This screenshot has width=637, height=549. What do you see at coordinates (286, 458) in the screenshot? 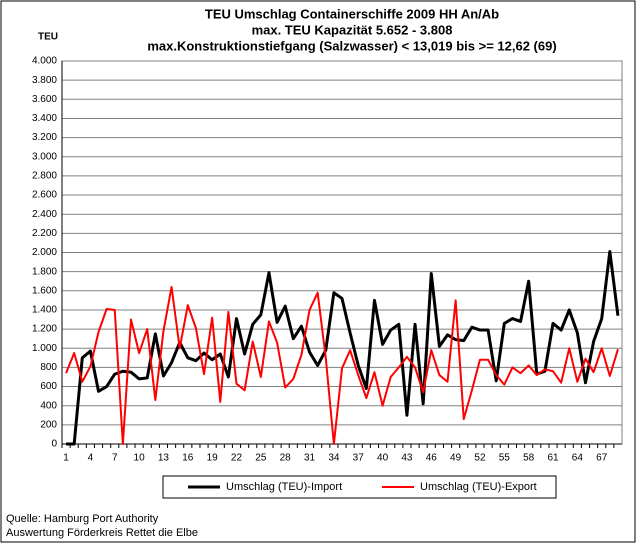
I see `x-tick-label: 28` at bounding box center [286, 458].